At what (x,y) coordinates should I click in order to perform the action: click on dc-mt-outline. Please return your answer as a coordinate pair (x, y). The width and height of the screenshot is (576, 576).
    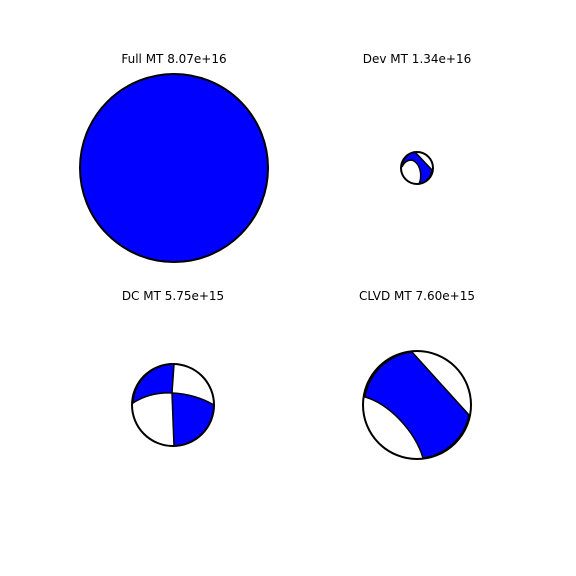
    Looking at the image, I should click on (173, 405).